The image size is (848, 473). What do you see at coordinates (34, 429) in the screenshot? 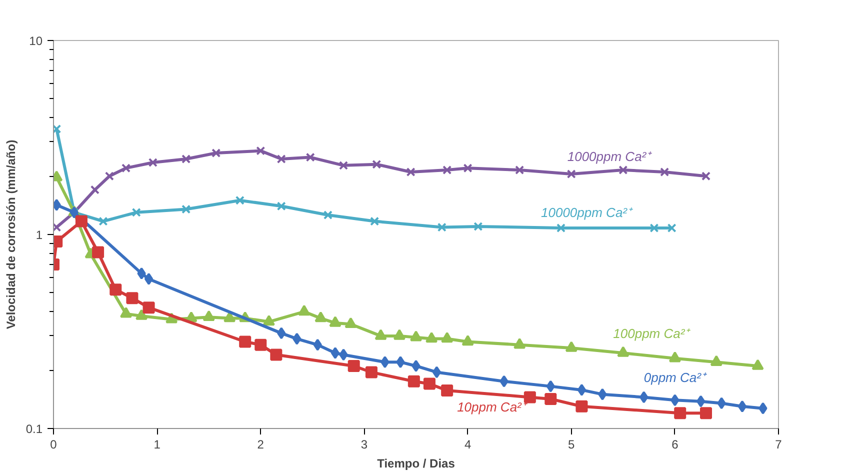
I see `y-tick-label: 0.1` at bounding box center [34, 429].